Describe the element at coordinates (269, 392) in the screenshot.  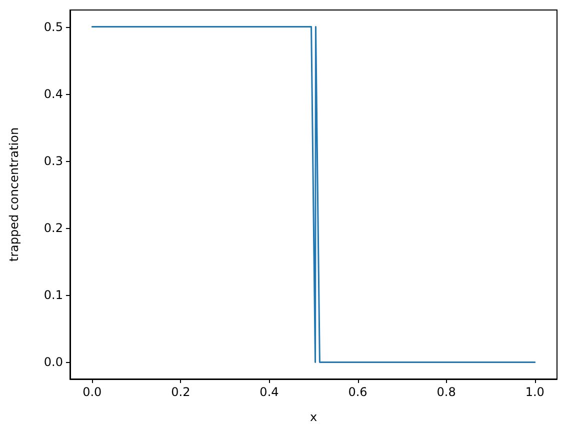
I see `x-tick-label: 0.4` at that location.